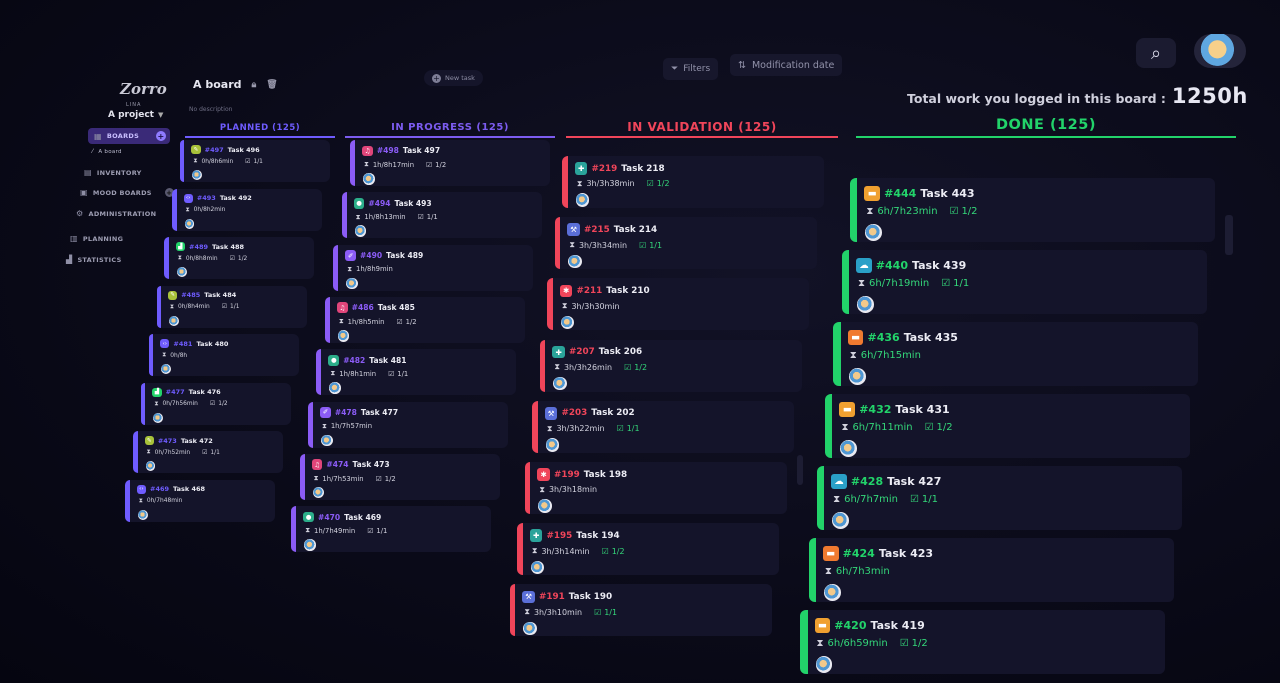 The image size is (1280, 683). I want to click on add-moodboard-icon: +, so click(169, 192).